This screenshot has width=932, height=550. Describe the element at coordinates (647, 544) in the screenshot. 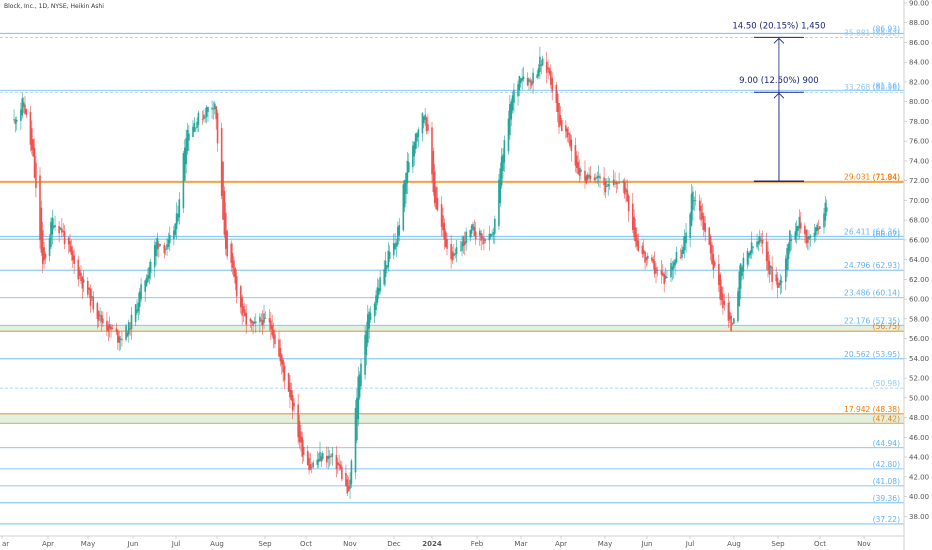

I see `x-tick-label: Jun` at that location.